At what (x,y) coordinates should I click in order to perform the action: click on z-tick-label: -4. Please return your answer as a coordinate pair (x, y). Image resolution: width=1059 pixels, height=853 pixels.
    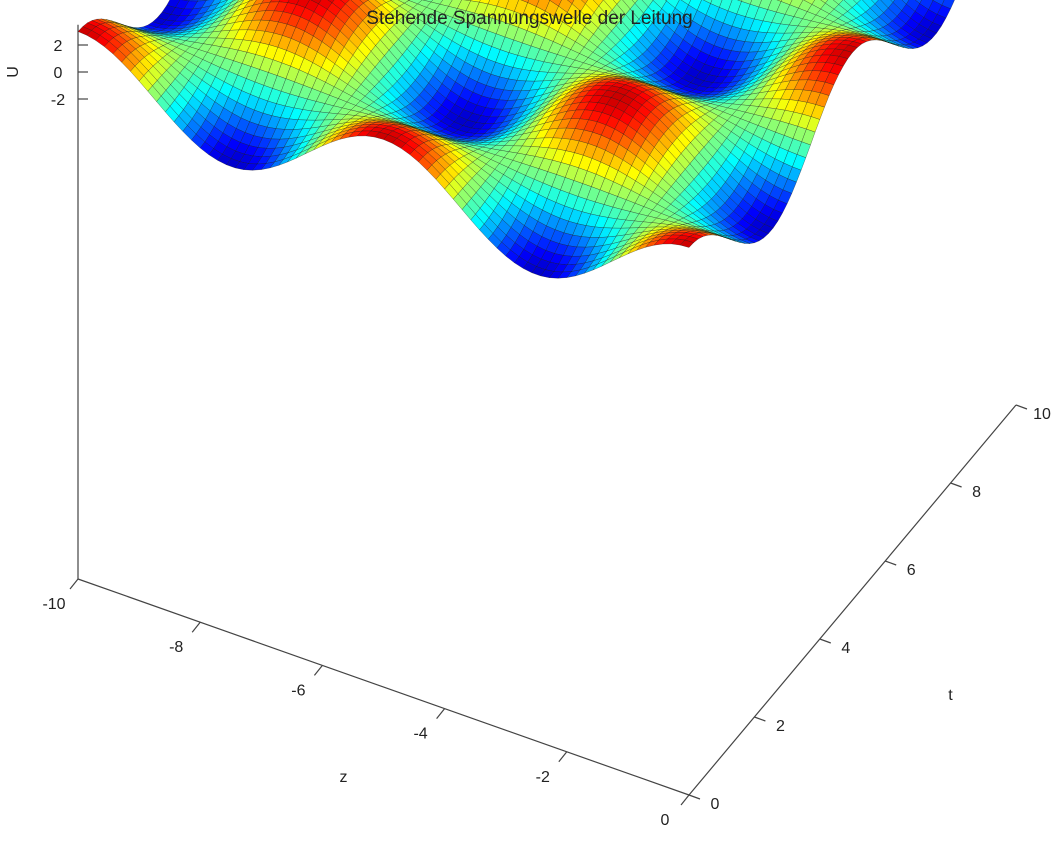
    Looking at the image, I should click on (420, 734).